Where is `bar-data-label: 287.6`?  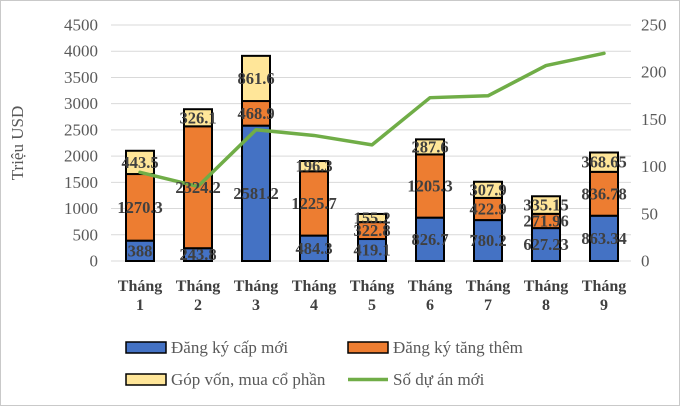 bar-data-label: 287.6 is located at coordinates (429, 146).